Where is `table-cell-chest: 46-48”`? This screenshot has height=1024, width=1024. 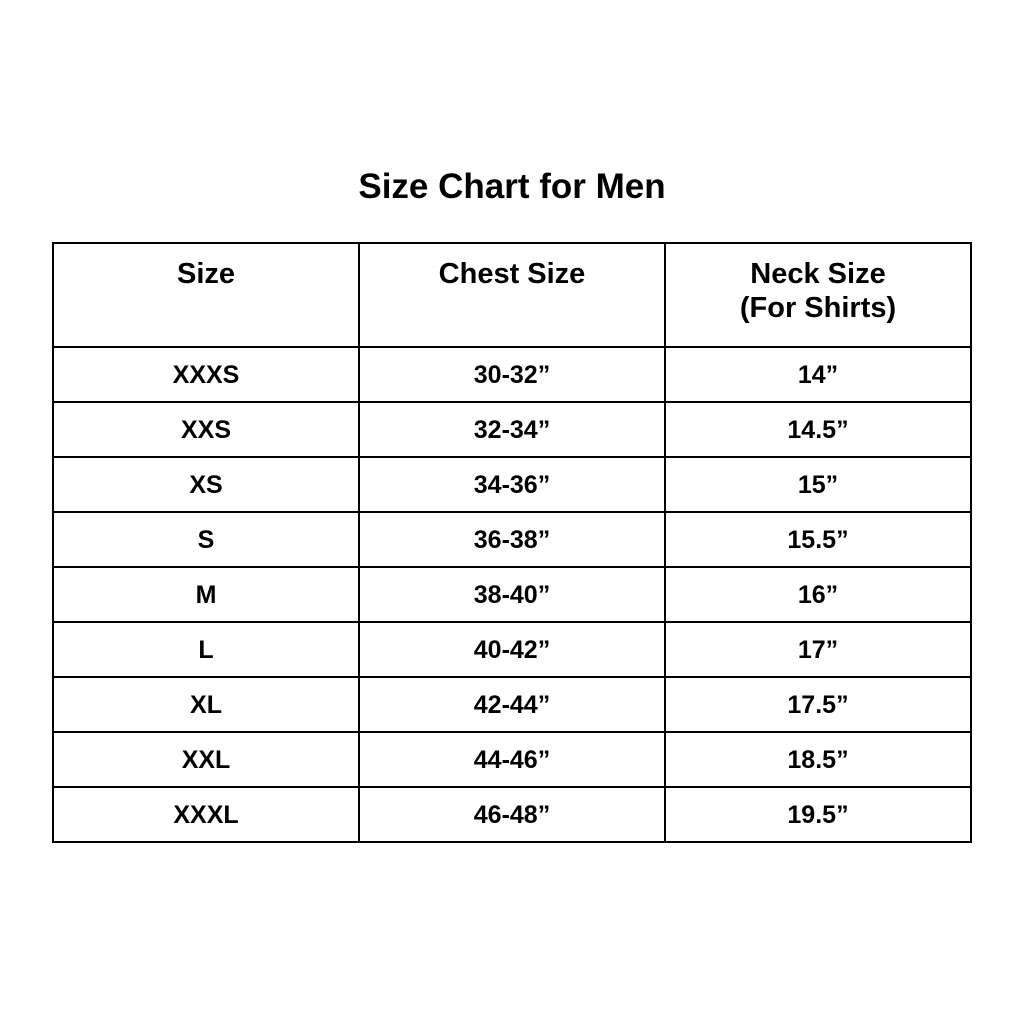
table-cell-chest: 46-48” is located at coordinates (512, 814).